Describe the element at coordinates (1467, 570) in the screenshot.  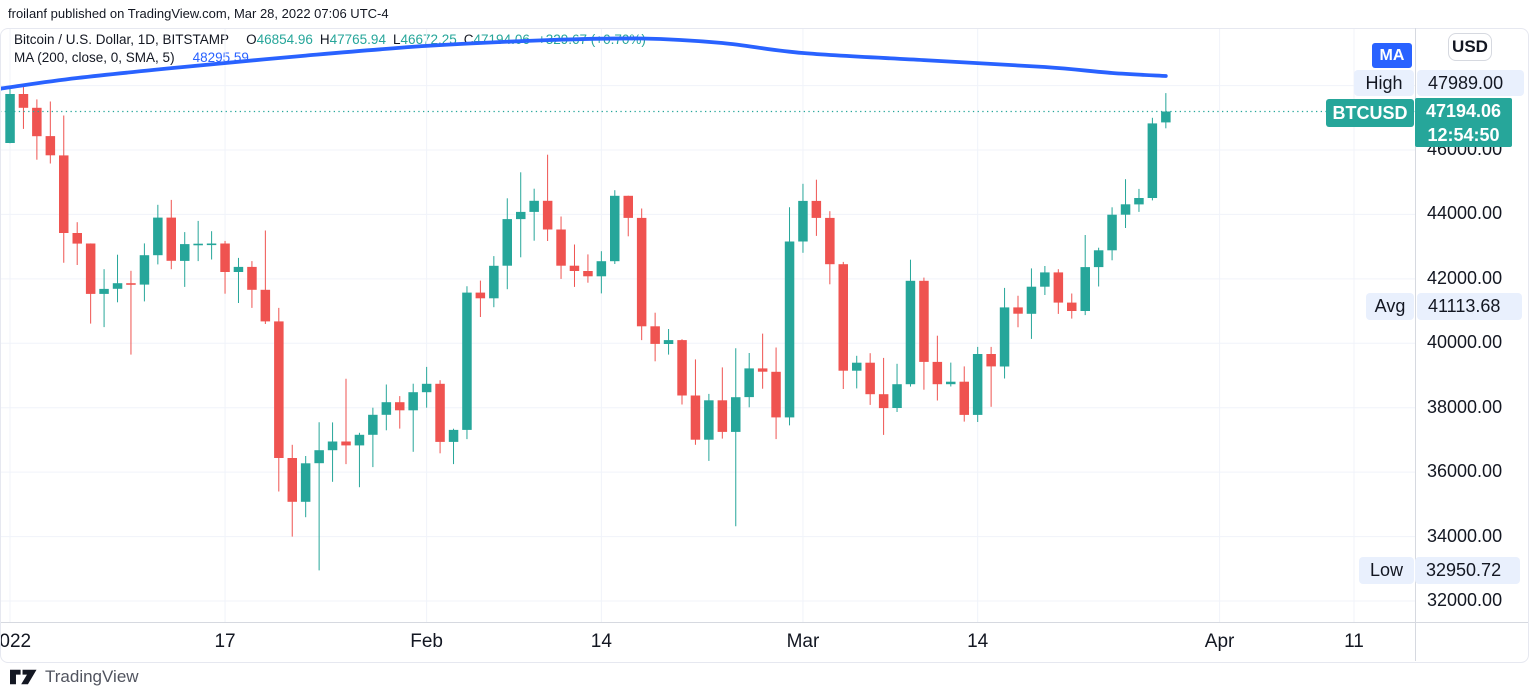
I see `low-stat-value: 32950.72` at that location.